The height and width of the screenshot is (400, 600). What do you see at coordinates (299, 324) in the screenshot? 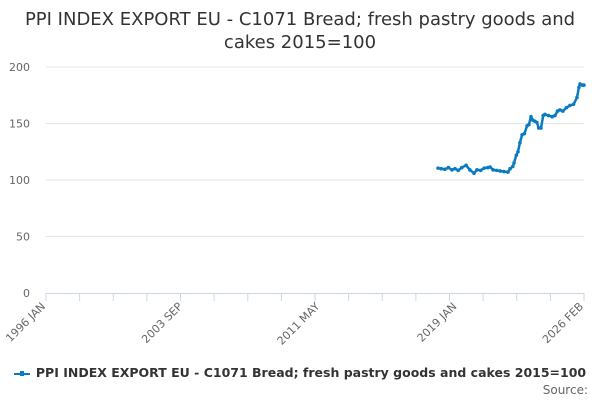
I see `x-tick-label: 2011 MAY` at bounding box center [299, 324].